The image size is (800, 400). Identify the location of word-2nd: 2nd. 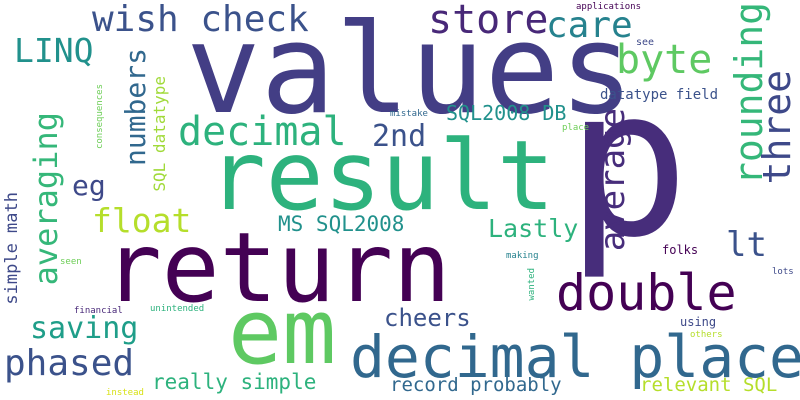
(399, 136).